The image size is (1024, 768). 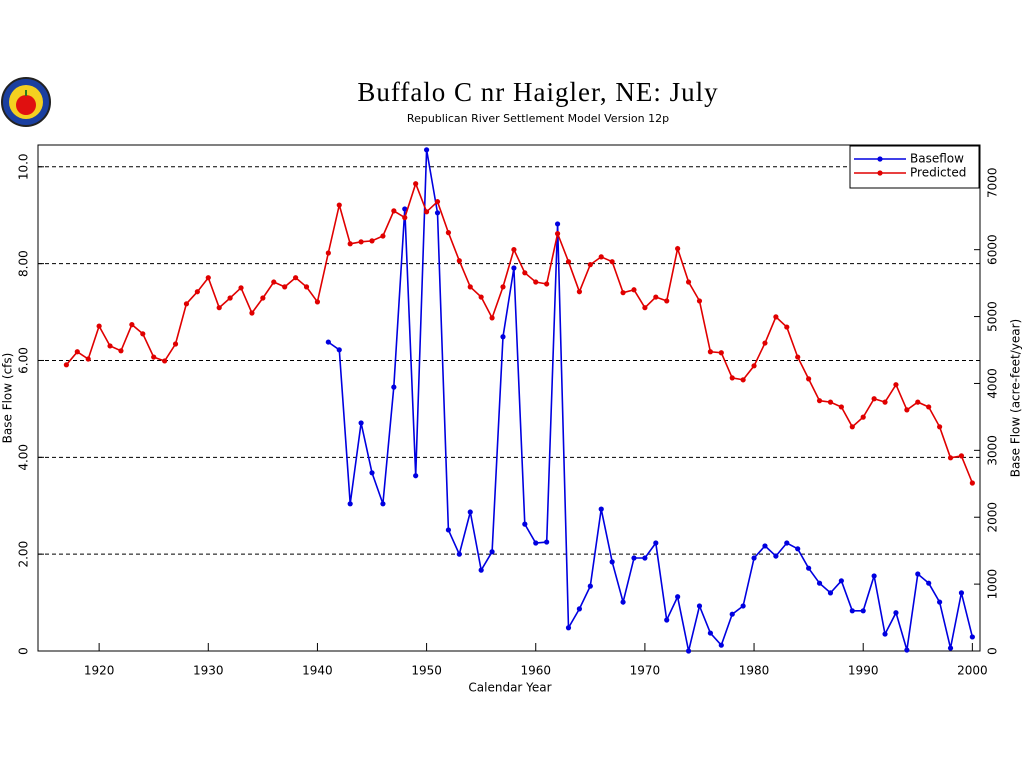 I want to click on legend-marker, so click(x=880, y=173).